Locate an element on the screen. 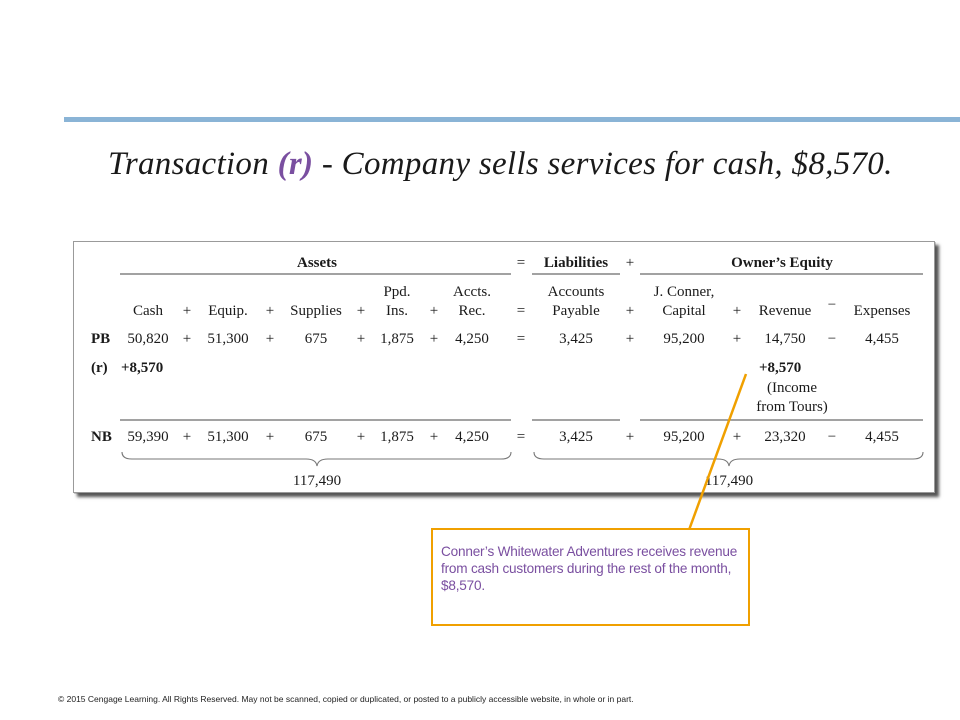 Image resolution: width=960 pixels, height=720 pixels. nb-ap: 3,425 is located at coordinates (576, 437).